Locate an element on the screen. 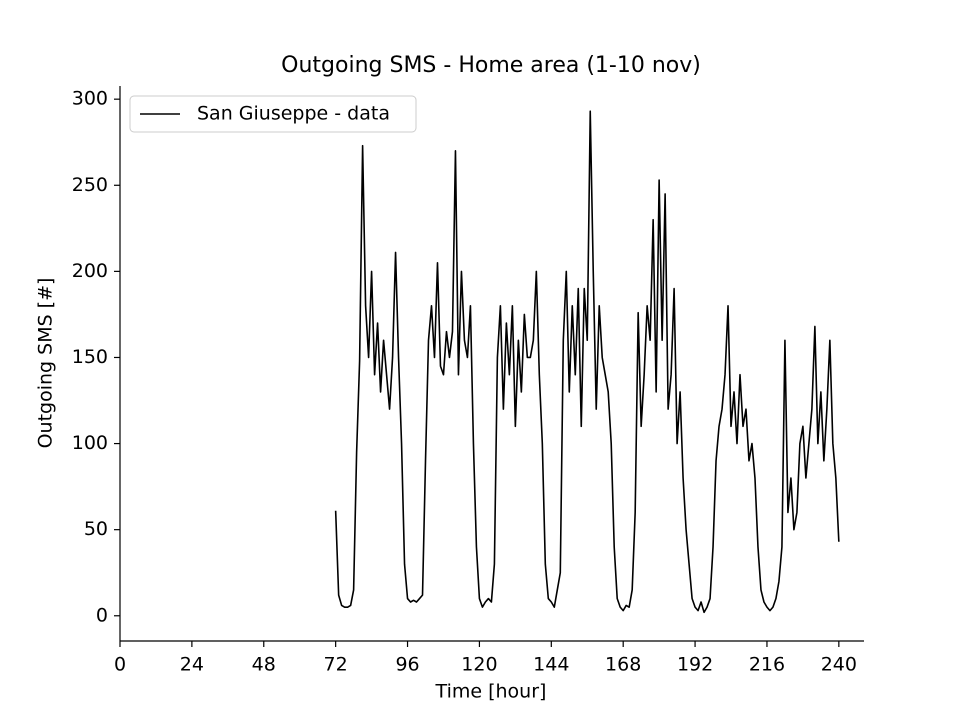 The width and height of the screenshot is (960, 720). x-tick-label: 24 is located at coordinates (192, 665).